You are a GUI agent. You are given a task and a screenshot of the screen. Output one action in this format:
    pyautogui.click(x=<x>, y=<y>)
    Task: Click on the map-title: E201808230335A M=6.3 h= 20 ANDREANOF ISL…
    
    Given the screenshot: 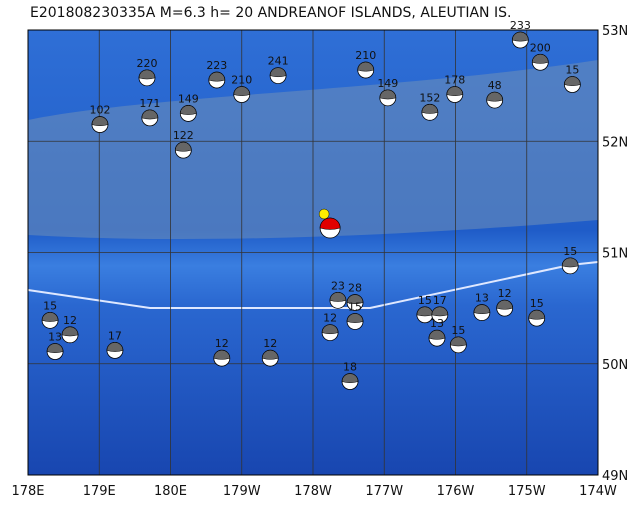 What is the action you would take?
    pyautogui.click(x=270, y=13)
    